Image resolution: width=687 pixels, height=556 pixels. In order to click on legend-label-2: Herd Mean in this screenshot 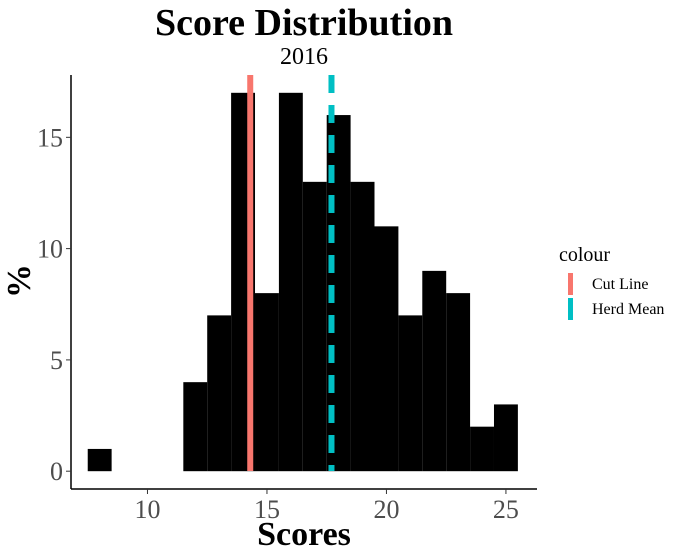, I will do `click(628, 309)`.